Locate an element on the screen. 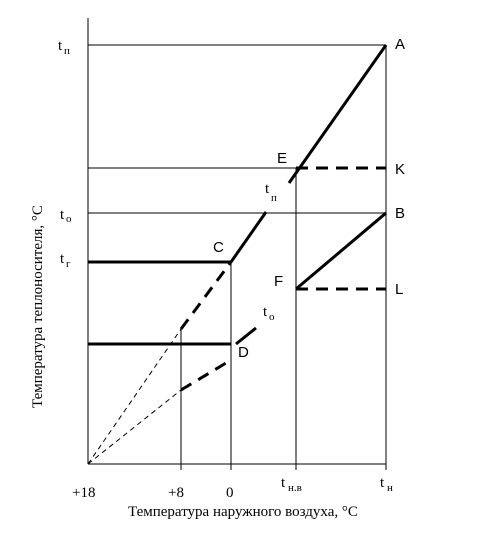 This screenshot has height=536, width=493. y-tick-to: t о is located at coordinates (66, 216).